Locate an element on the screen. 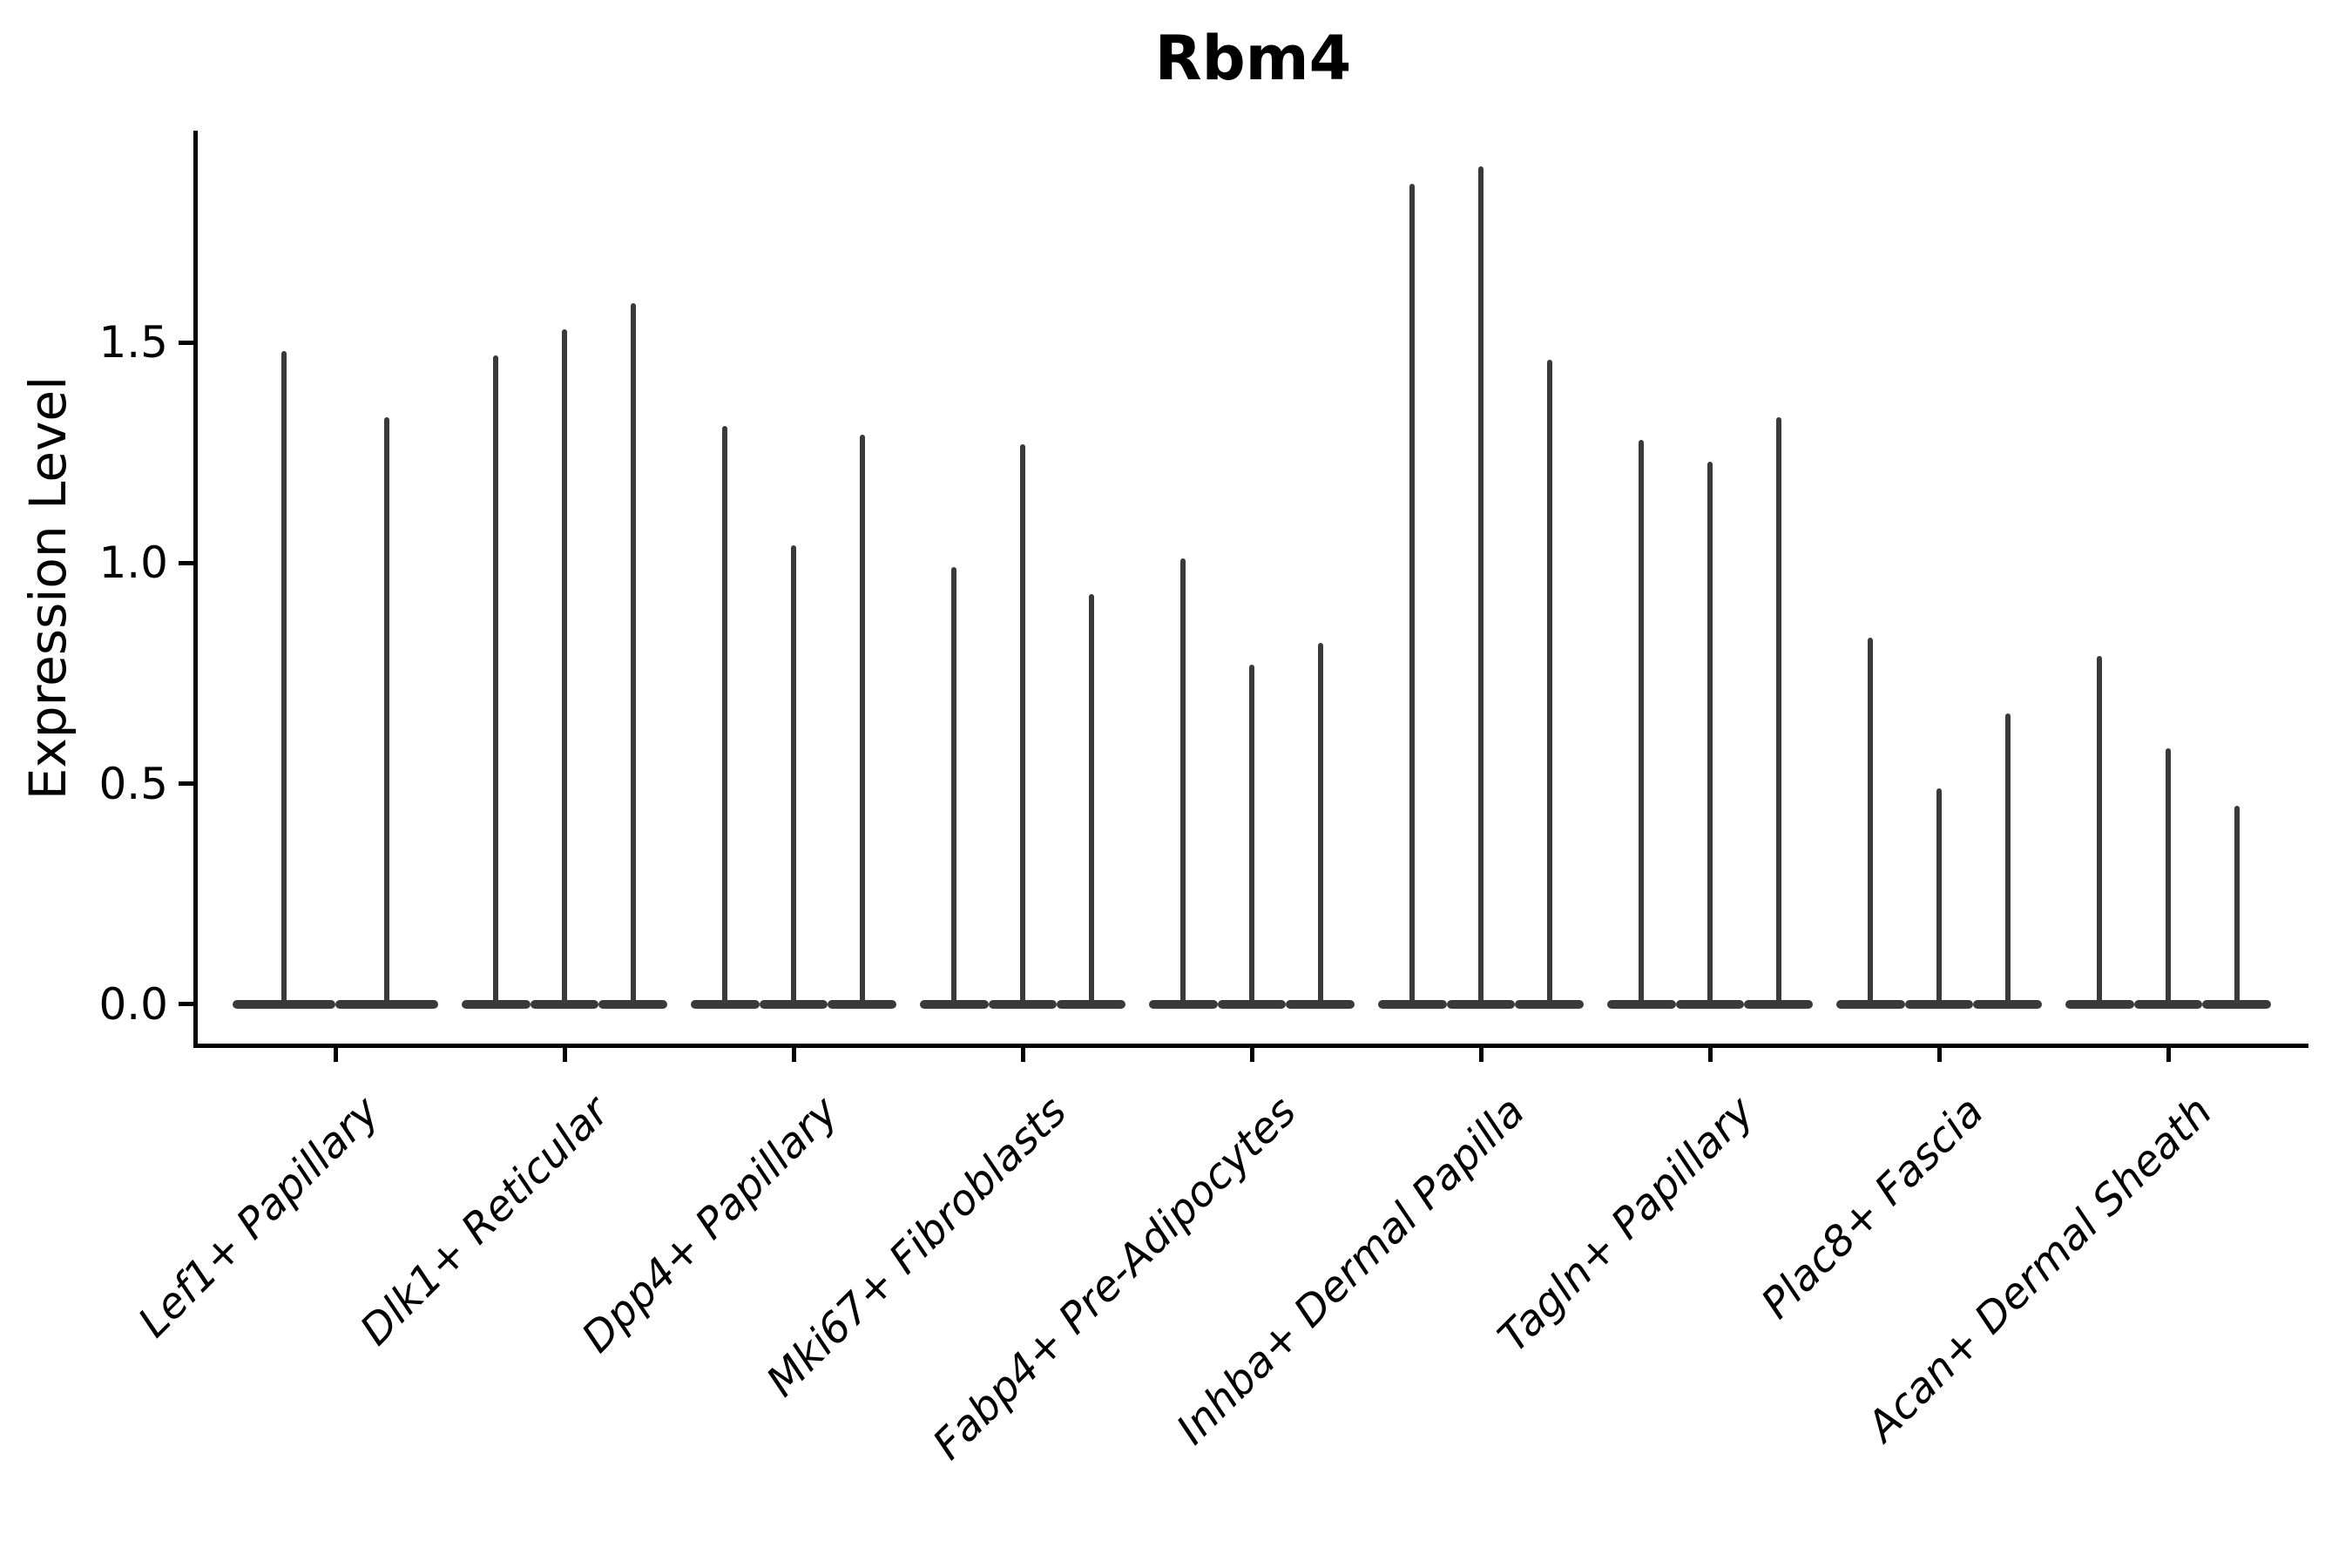 The height and width of the screenshot is (1568, 2352). y-tick-label: 0.0 is located at coordinates (133, 1004).